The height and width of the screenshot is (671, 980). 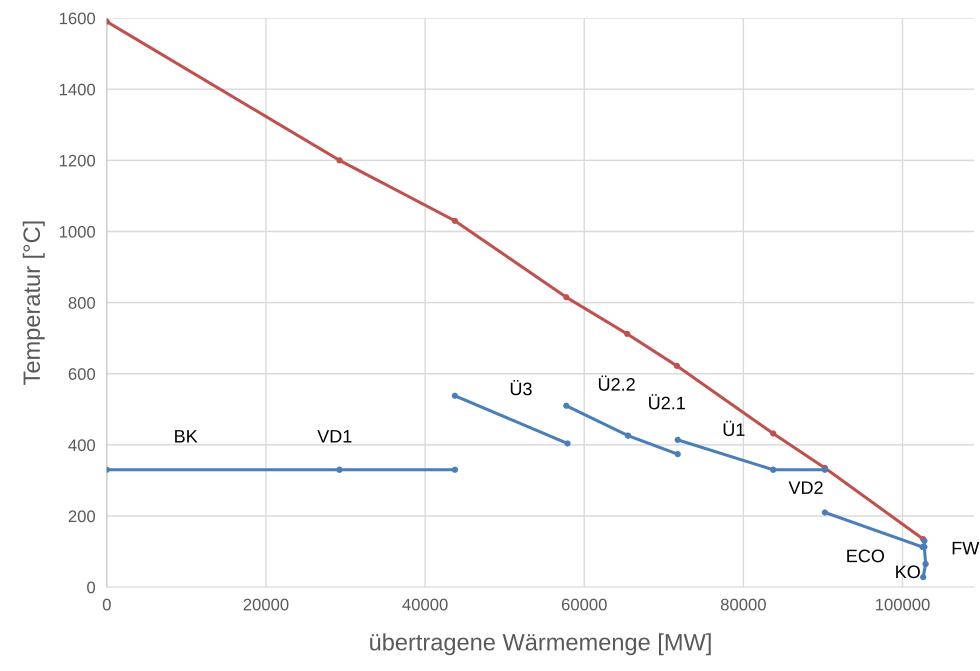 I want to click on y-tick-label: 1000, so click(x=78, y=232).